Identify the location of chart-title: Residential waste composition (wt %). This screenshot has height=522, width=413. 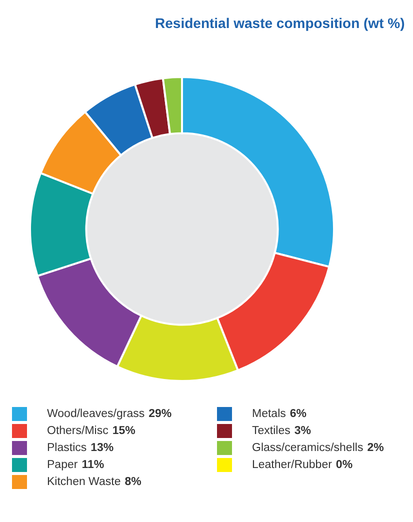
(280, 22).